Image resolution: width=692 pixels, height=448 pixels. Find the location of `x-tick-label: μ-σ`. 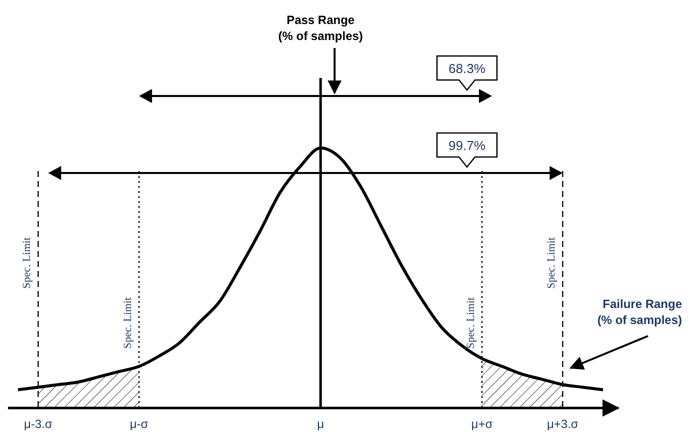

x-tick-label: μ-σ is located at coordinates (139, 424).